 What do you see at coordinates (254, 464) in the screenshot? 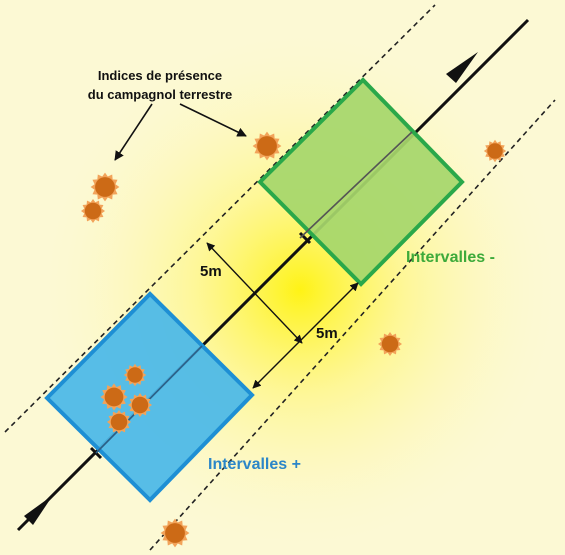
I see `positive-interval-label: Intervalles +` at bounding box center [254, 464].